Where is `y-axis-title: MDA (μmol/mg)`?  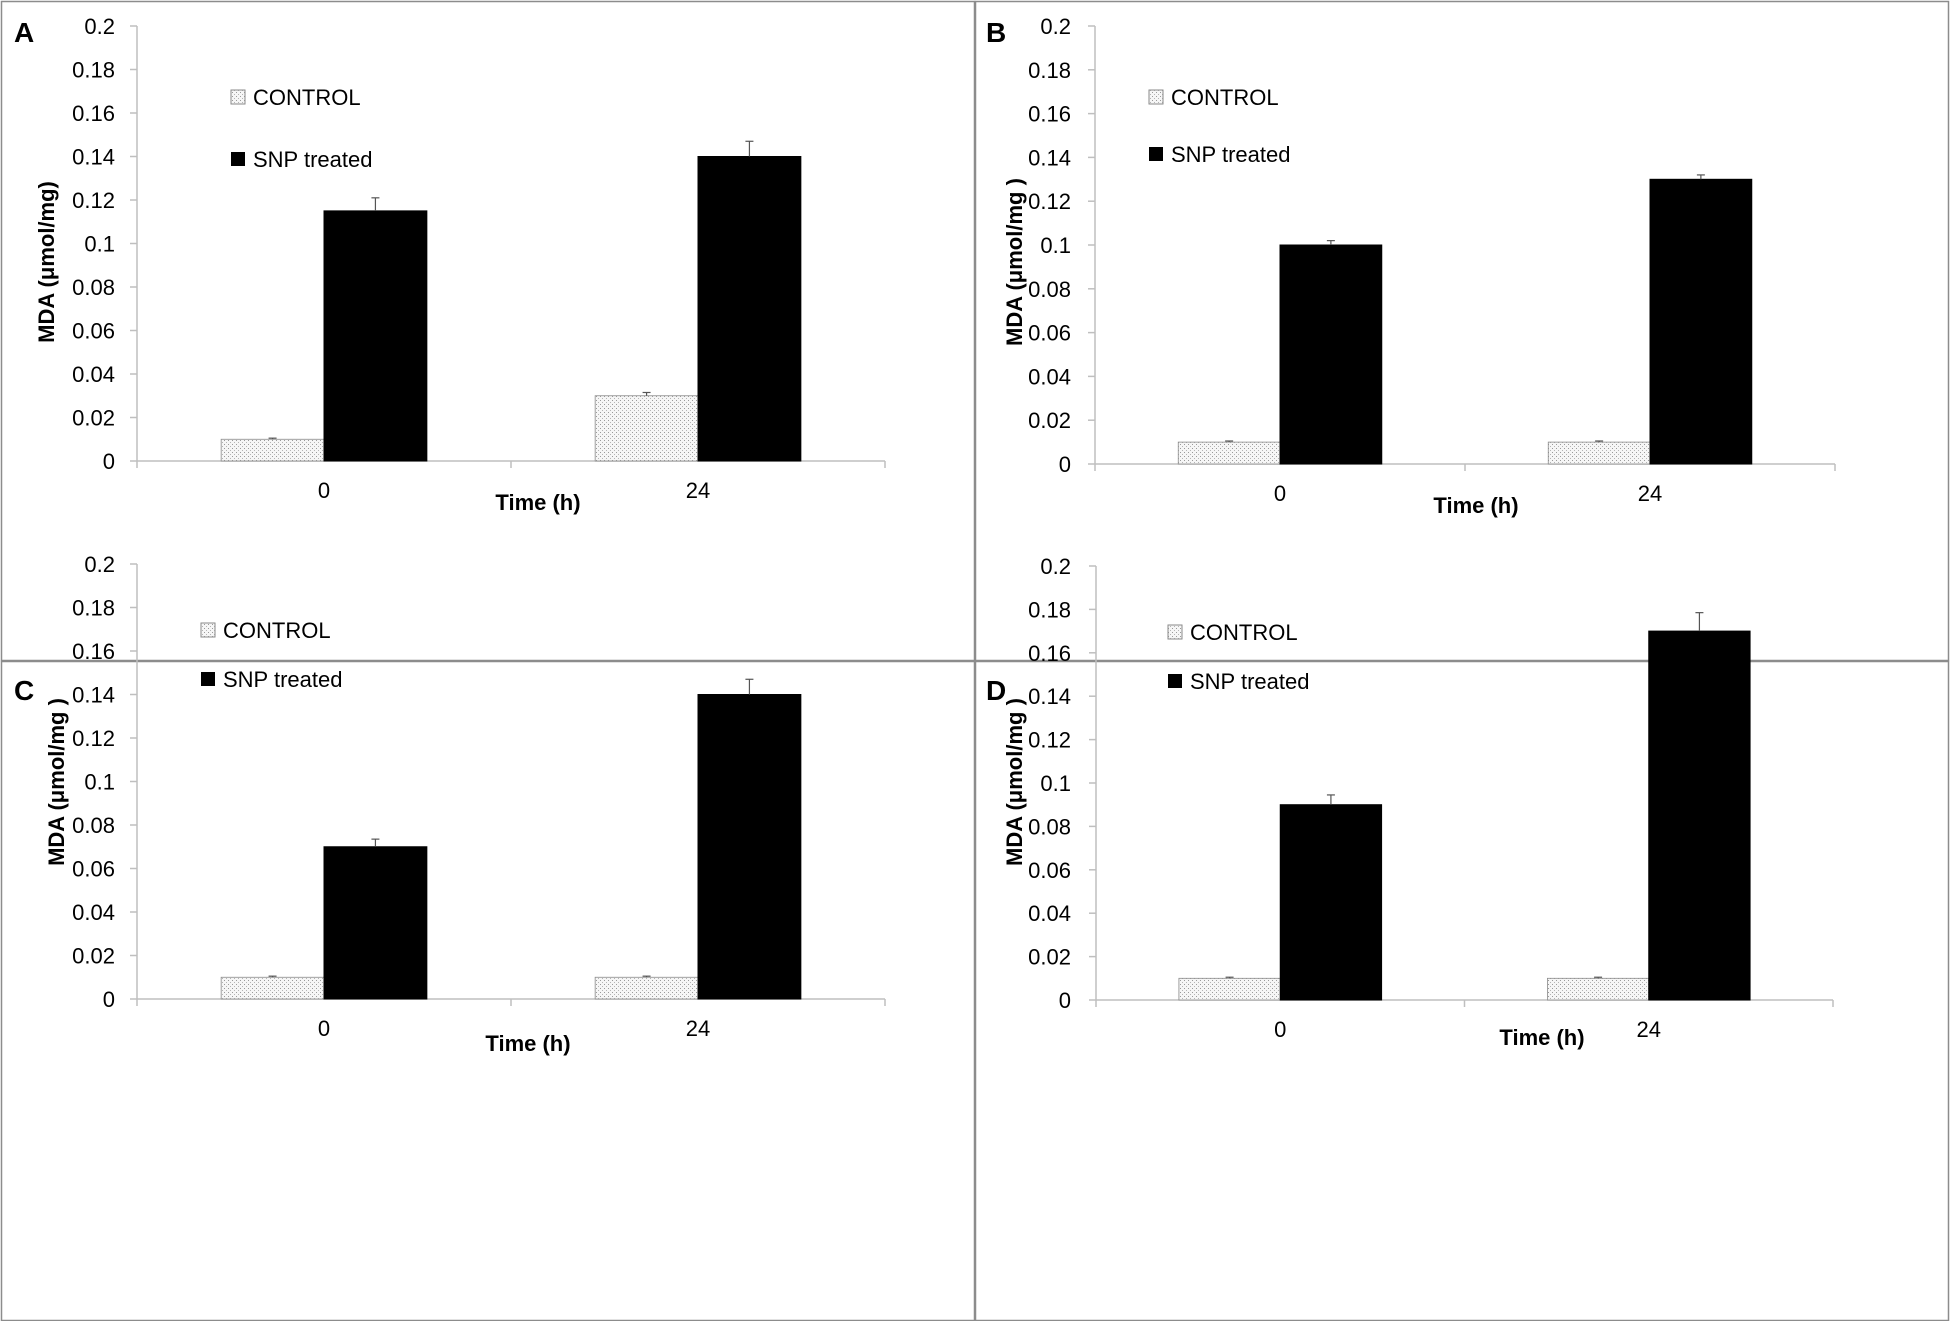
y-axis-title: MDA (μmol/mg) is located at coordinates (46, 262).